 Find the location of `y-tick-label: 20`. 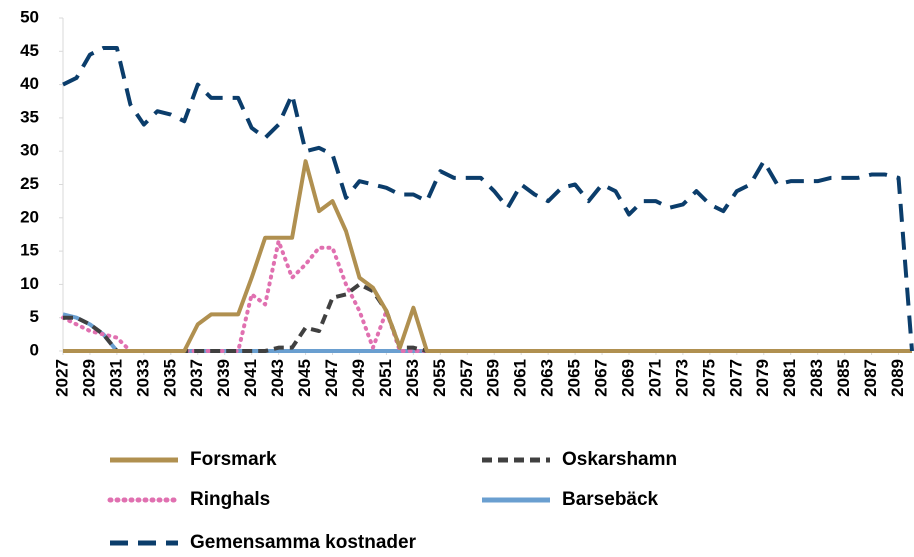

y-tick-label: 20 is located at coordinates (29, 216).